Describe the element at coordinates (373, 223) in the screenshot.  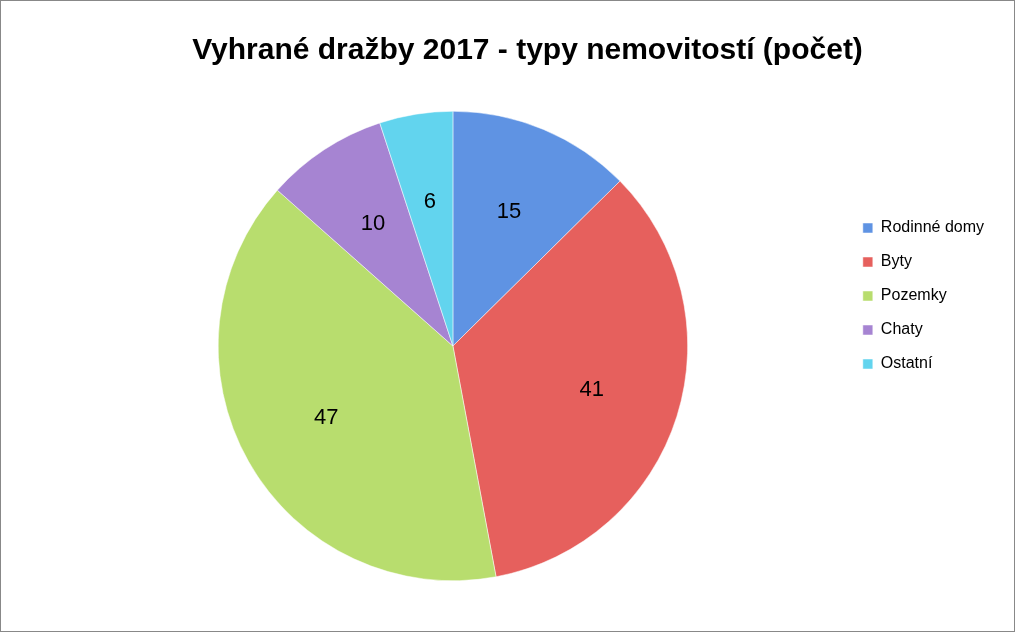
I see `data-label: 10` at that location.